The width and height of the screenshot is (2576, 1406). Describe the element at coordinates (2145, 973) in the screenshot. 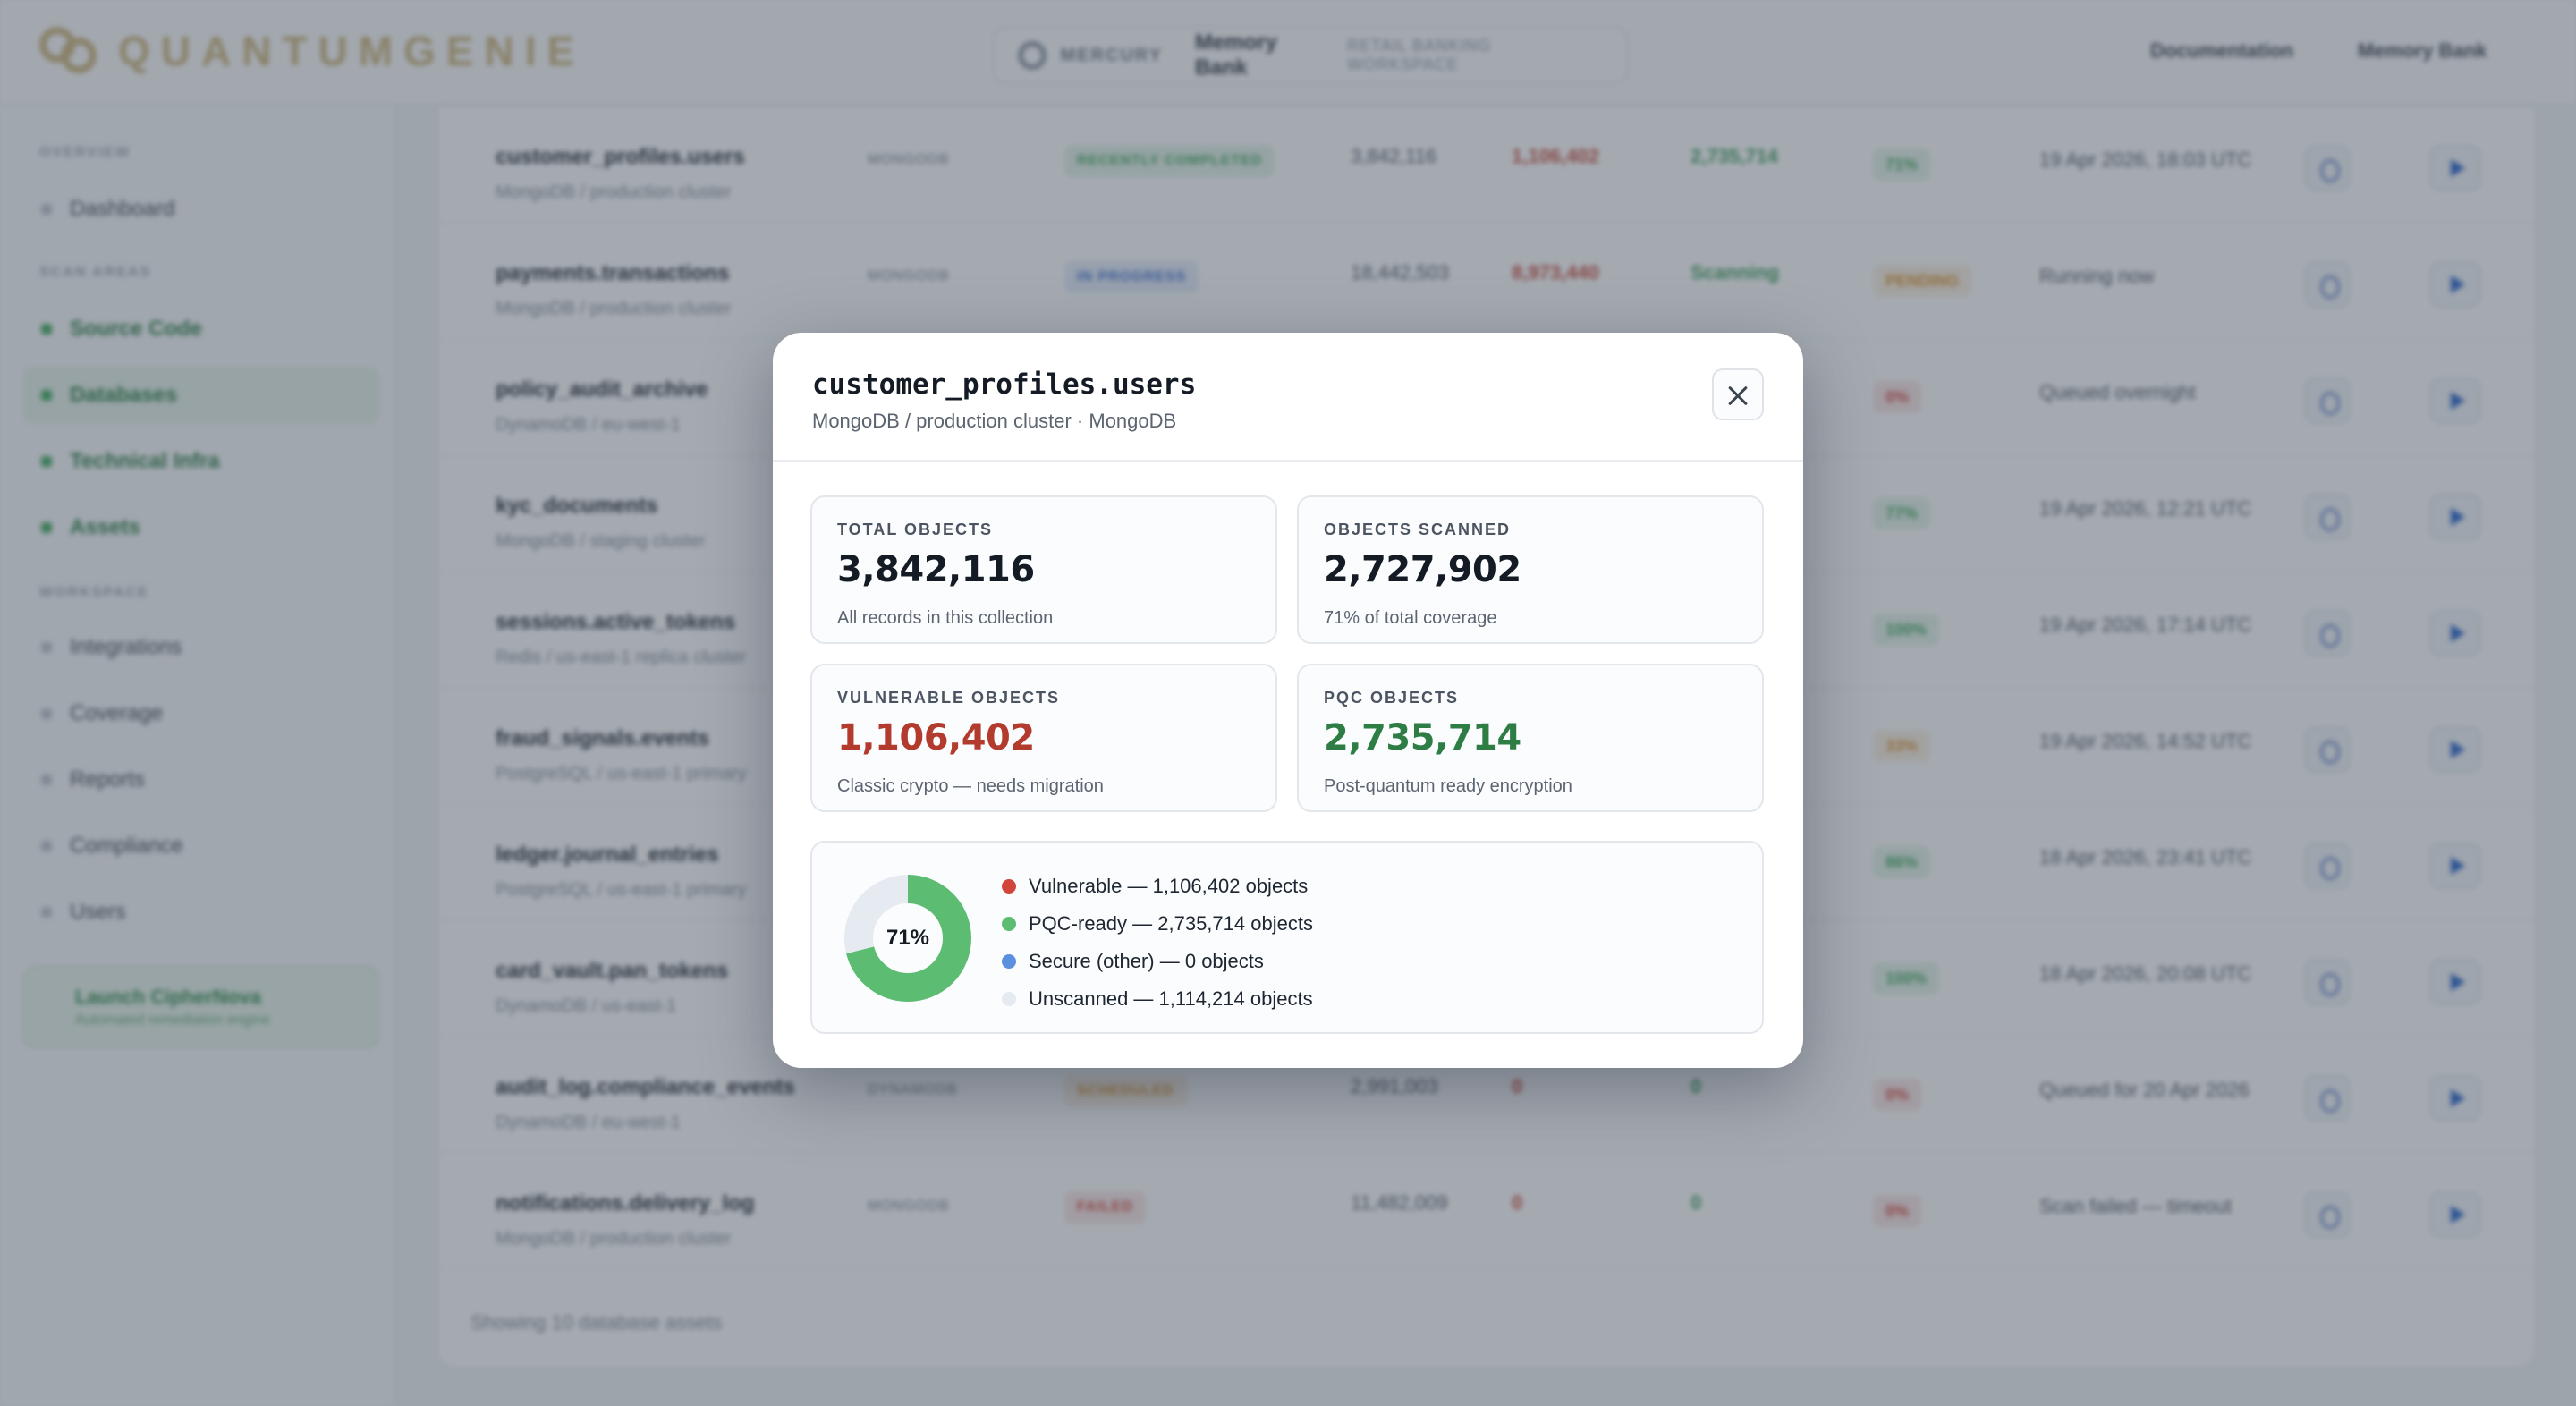

I see `last-scan-time: 18 Apr 2026, 20:08 UTC` at that location.